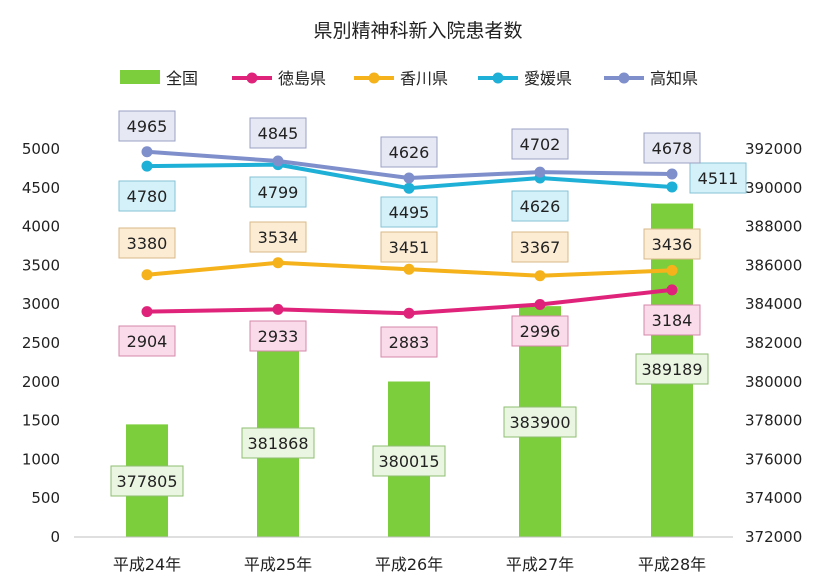 Image resolution: width=837 pixels, height=587 pixels. I want to click on data-label-text: 383900, so click(539, 422).